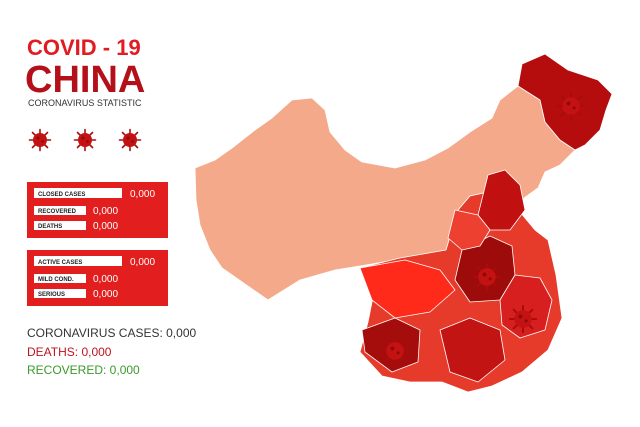 This screenshot has height=427, width=640. I want to click on title: COVID - 19, so click(84, 47).